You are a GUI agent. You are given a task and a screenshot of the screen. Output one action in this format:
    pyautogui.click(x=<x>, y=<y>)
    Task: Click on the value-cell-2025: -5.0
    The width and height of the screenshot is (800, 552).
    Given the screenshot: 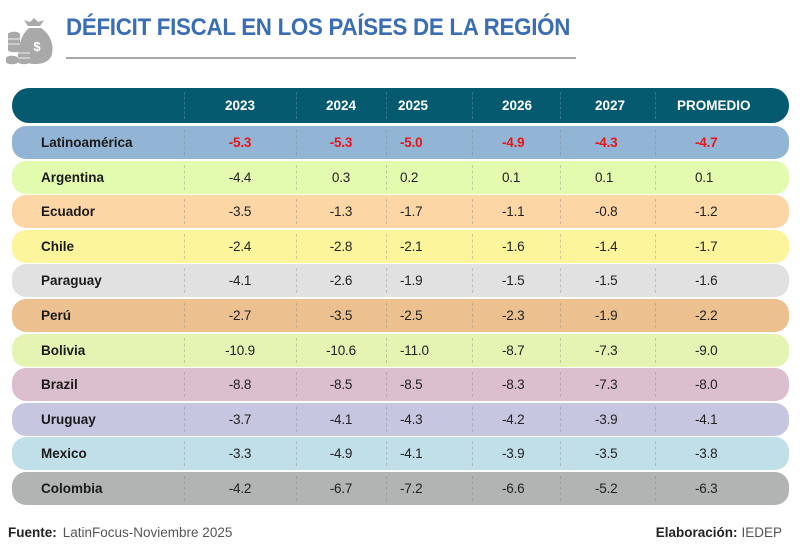 What is the action you would take?
    pyautogui.click(x=429, y=142)
    